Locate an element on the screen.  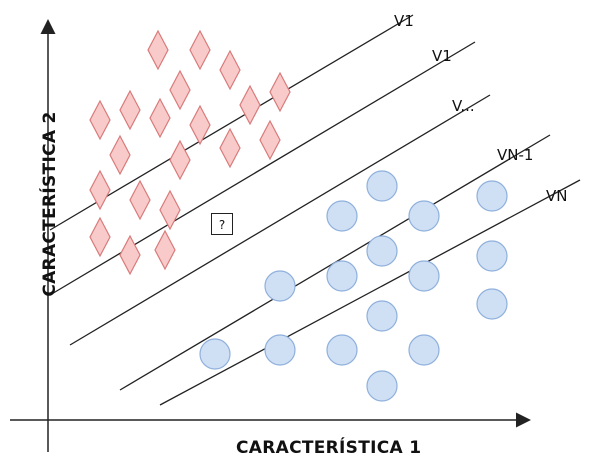
line-label-4: VN-1 is located at coordinates (515, 155).